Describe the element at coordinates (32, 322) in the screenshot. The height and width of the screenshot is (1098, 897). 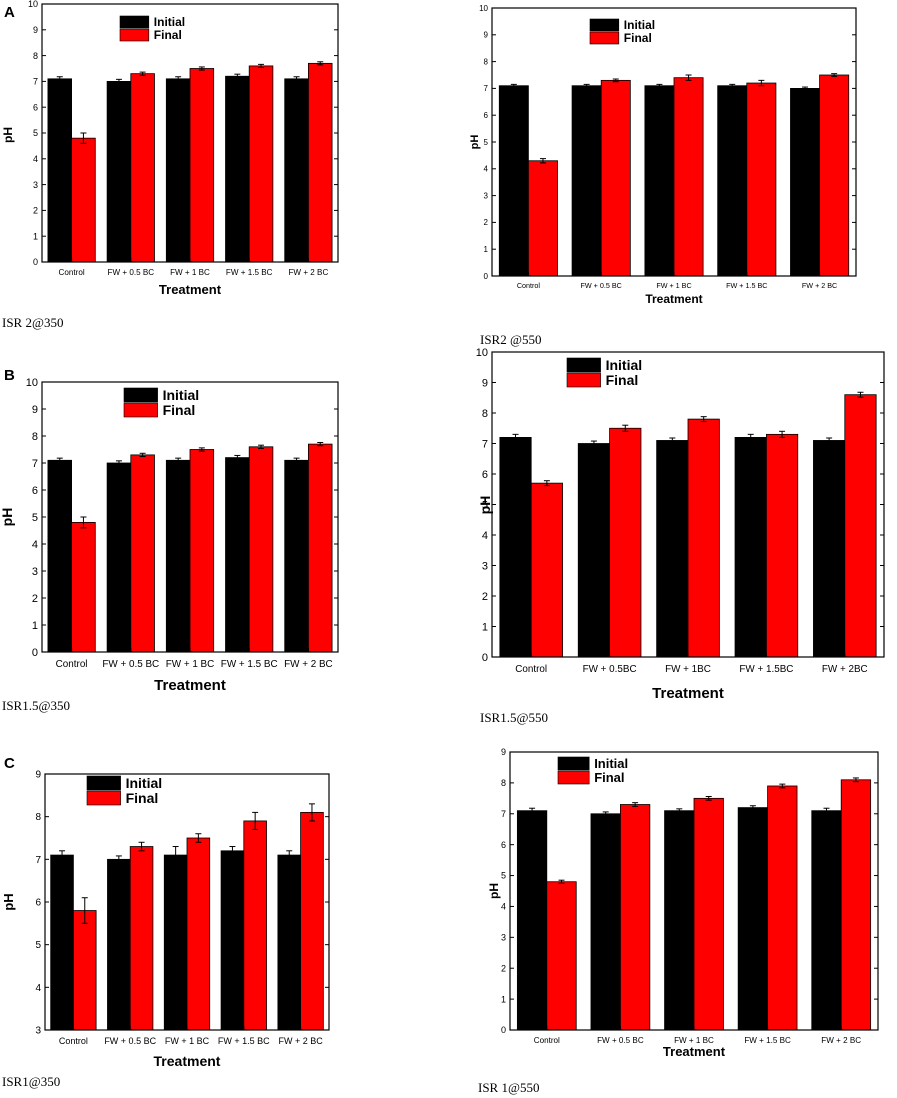
I see `chart-caption: ISR 2@350` at that location.